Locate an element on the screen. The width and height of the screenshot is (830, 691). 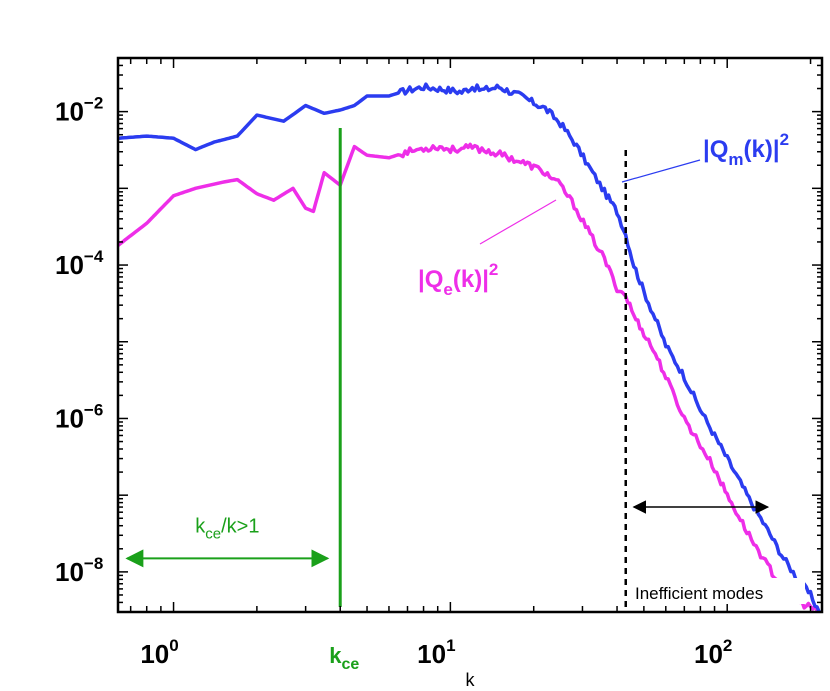
qe-label: |Qe(k)|2 is located at coordinates (458, 279).